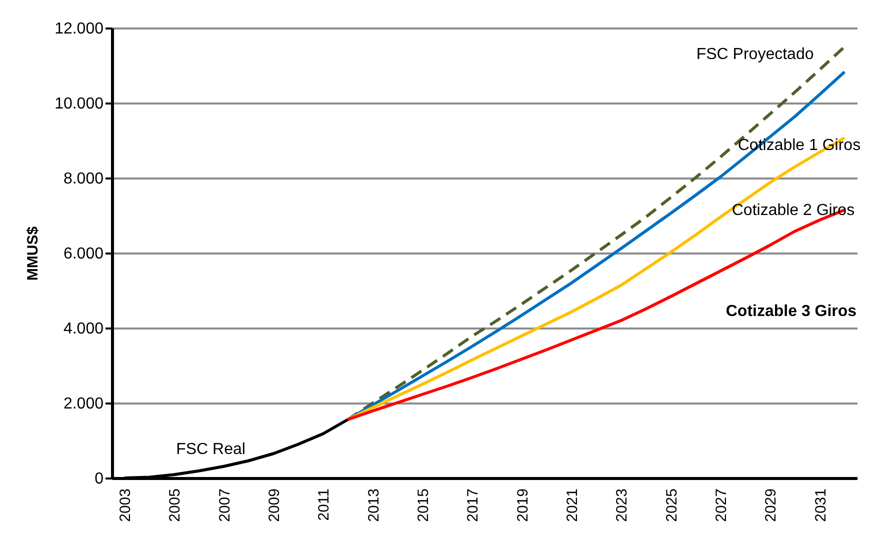 The width and height of the screenshot is (891, 542). What do you see at coordinates (83, 404) in the screenshot?
I see `y-tick-label: 2.000` at bounding box center [83, 404].